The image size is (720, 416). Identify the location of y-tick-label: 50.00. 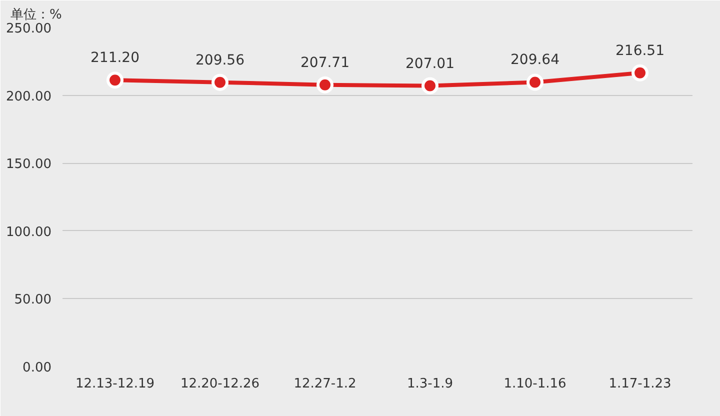
(33, 300).